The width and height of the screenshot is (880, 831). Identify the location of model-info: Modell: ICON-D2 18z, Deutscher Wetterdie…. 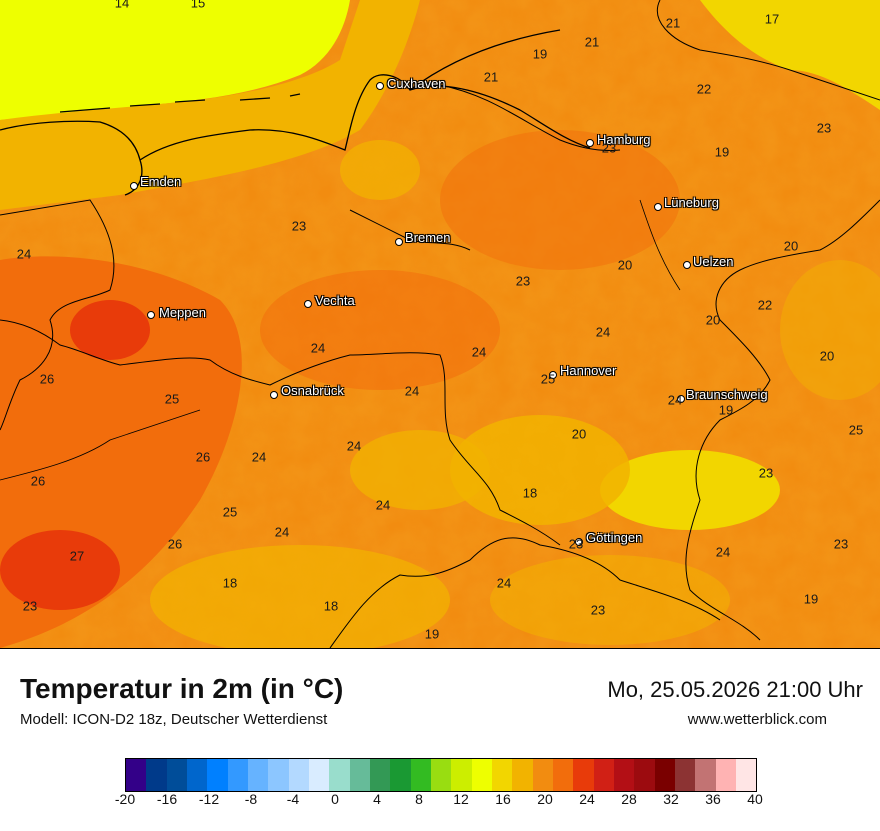
(174, 719).